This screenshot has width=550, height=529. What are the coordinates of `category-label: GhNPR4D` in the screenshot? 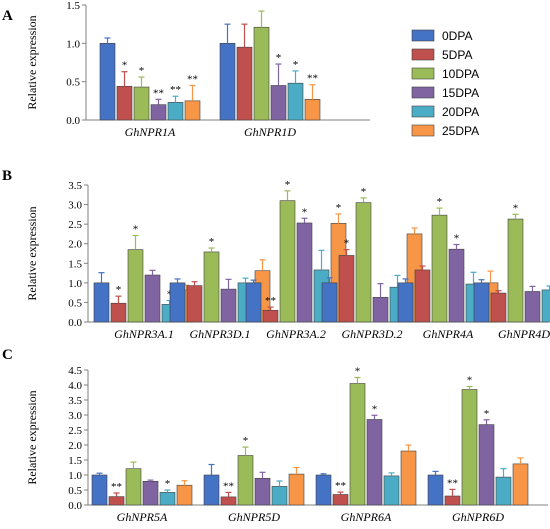 It's located at (524, 334).